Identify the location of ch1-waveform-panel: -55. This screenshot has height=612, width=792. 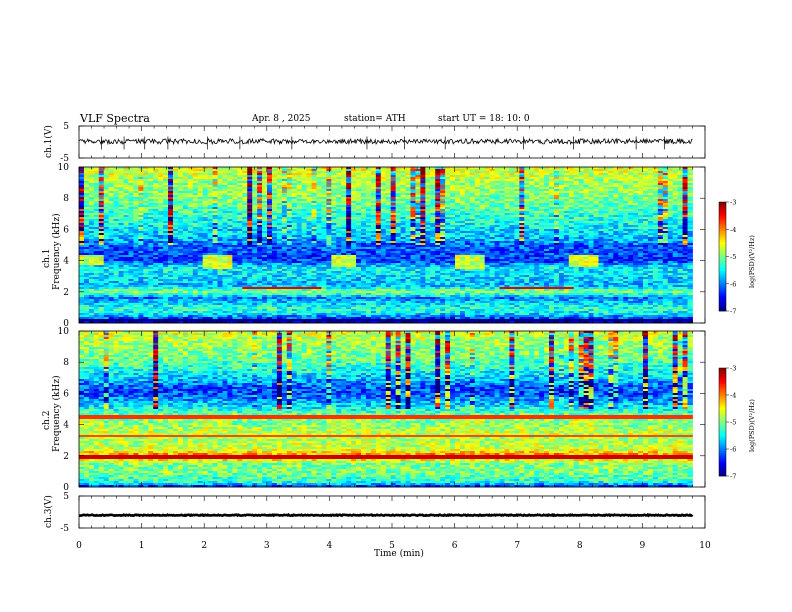
(382, 143).